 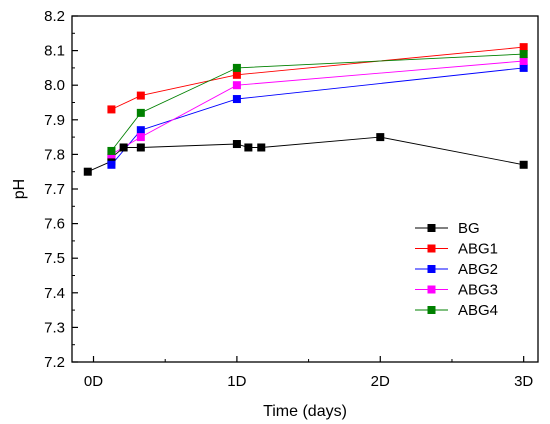 I want to click on x-axis-ticks: 0D 1D 2D 3D, so click(x=308, y=373).